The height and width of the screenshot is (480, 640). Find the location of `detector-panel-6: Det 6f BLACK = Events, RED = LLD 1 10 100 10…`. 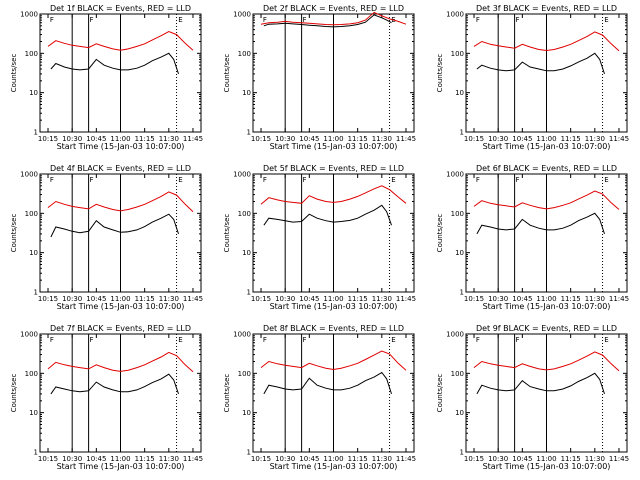

detector-panel-6: Det 6f BLACK = Events, RED = LLD 1 10 100 10… is located at coordinates (532, 237).